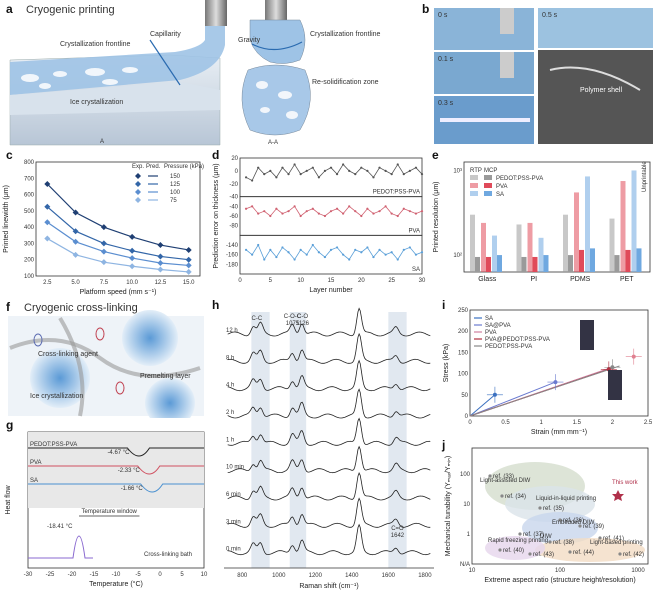 The height and width of the screenshot is (592, 655). I want to click on label-ice-crystallization-f: Ice crystallization, so click(56, 396).